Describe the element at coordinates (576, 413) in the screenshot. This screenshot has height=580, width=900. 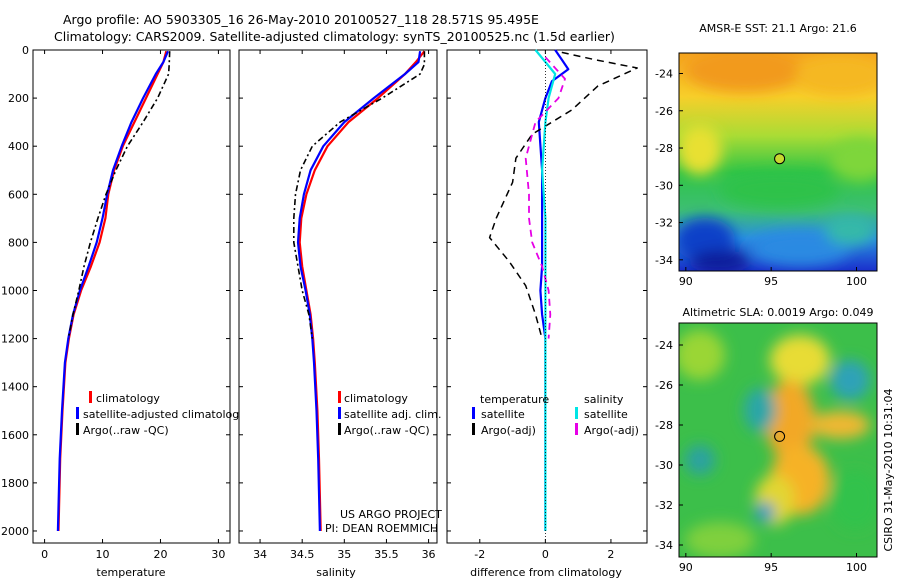
I see `legend-swatch-sal-satellite` at that location.